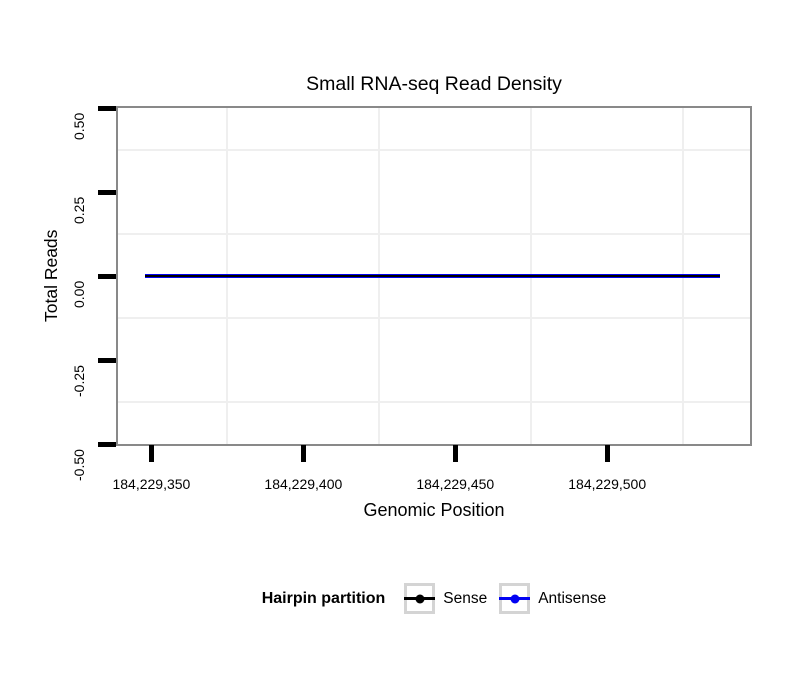 This screenshot has height=690, width=810. What do you see at coordinates (323, 598) in the screenshot?
I see `legend-title: Hairpin partition` at bounding box center [323, 598].